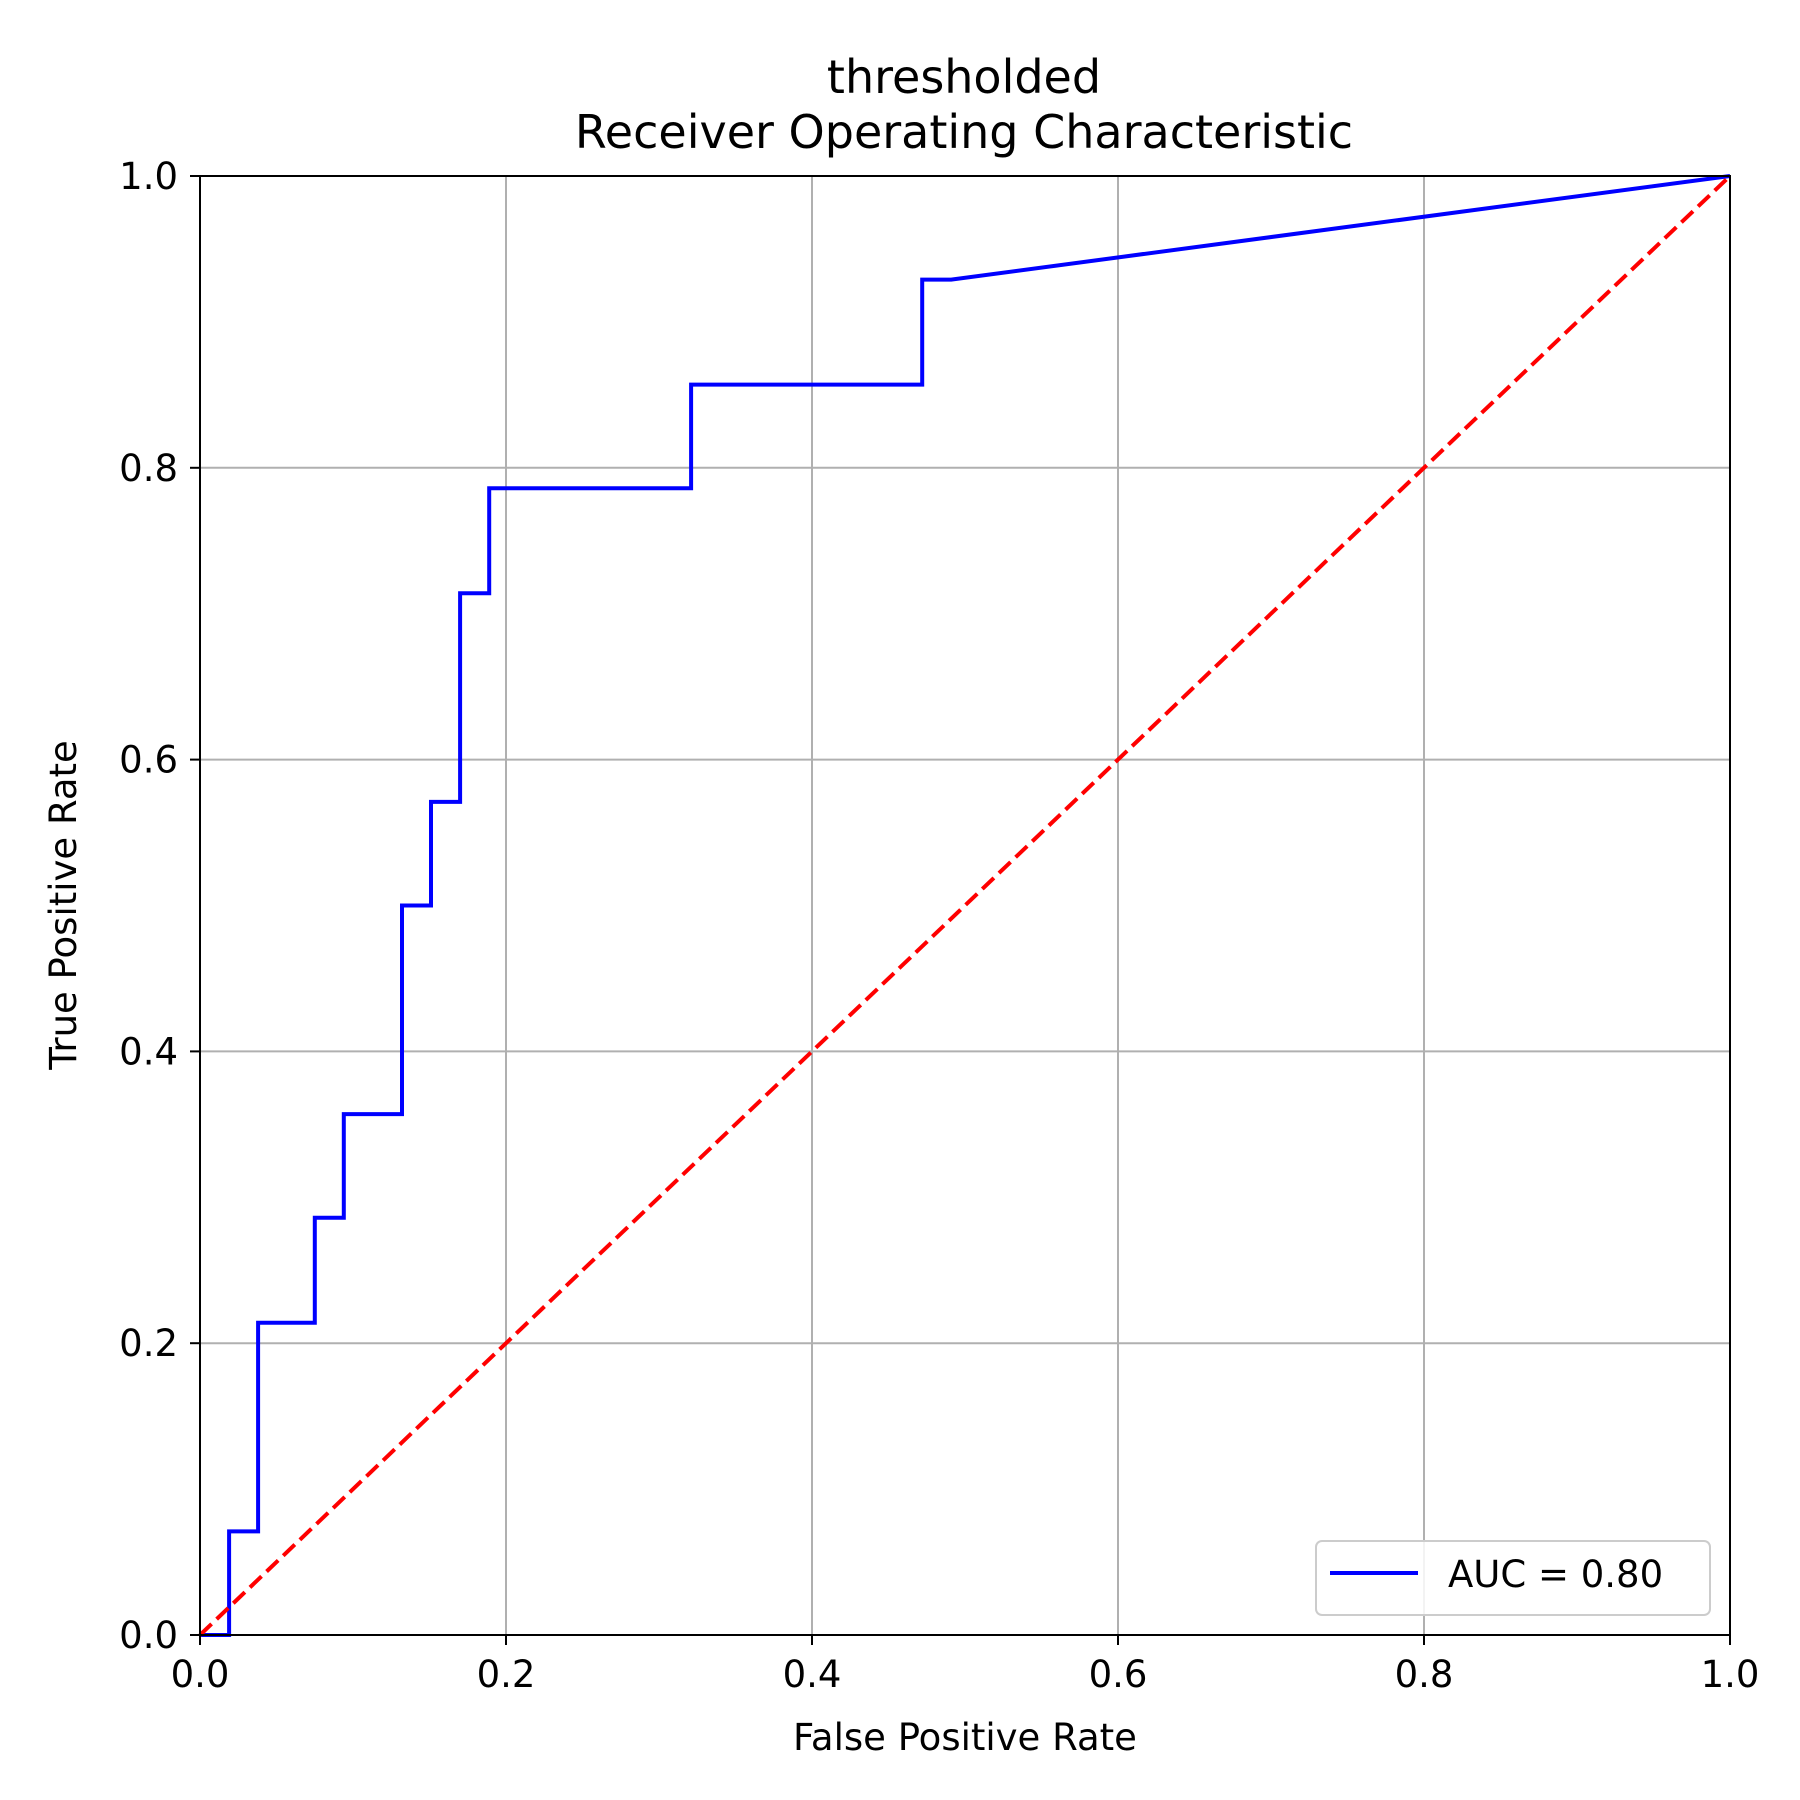 The image size is (1800, 1800). What do you see at coordinates (506, 1674) in the screenshot?
I see `x-tick-label: 0.2` at bounding box center [506, 1674].